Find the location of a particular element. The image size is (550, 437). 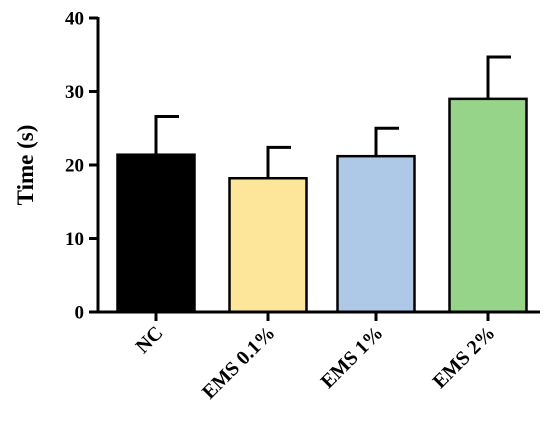

y-tick-label: 30 is located at coordinates (74, 92).